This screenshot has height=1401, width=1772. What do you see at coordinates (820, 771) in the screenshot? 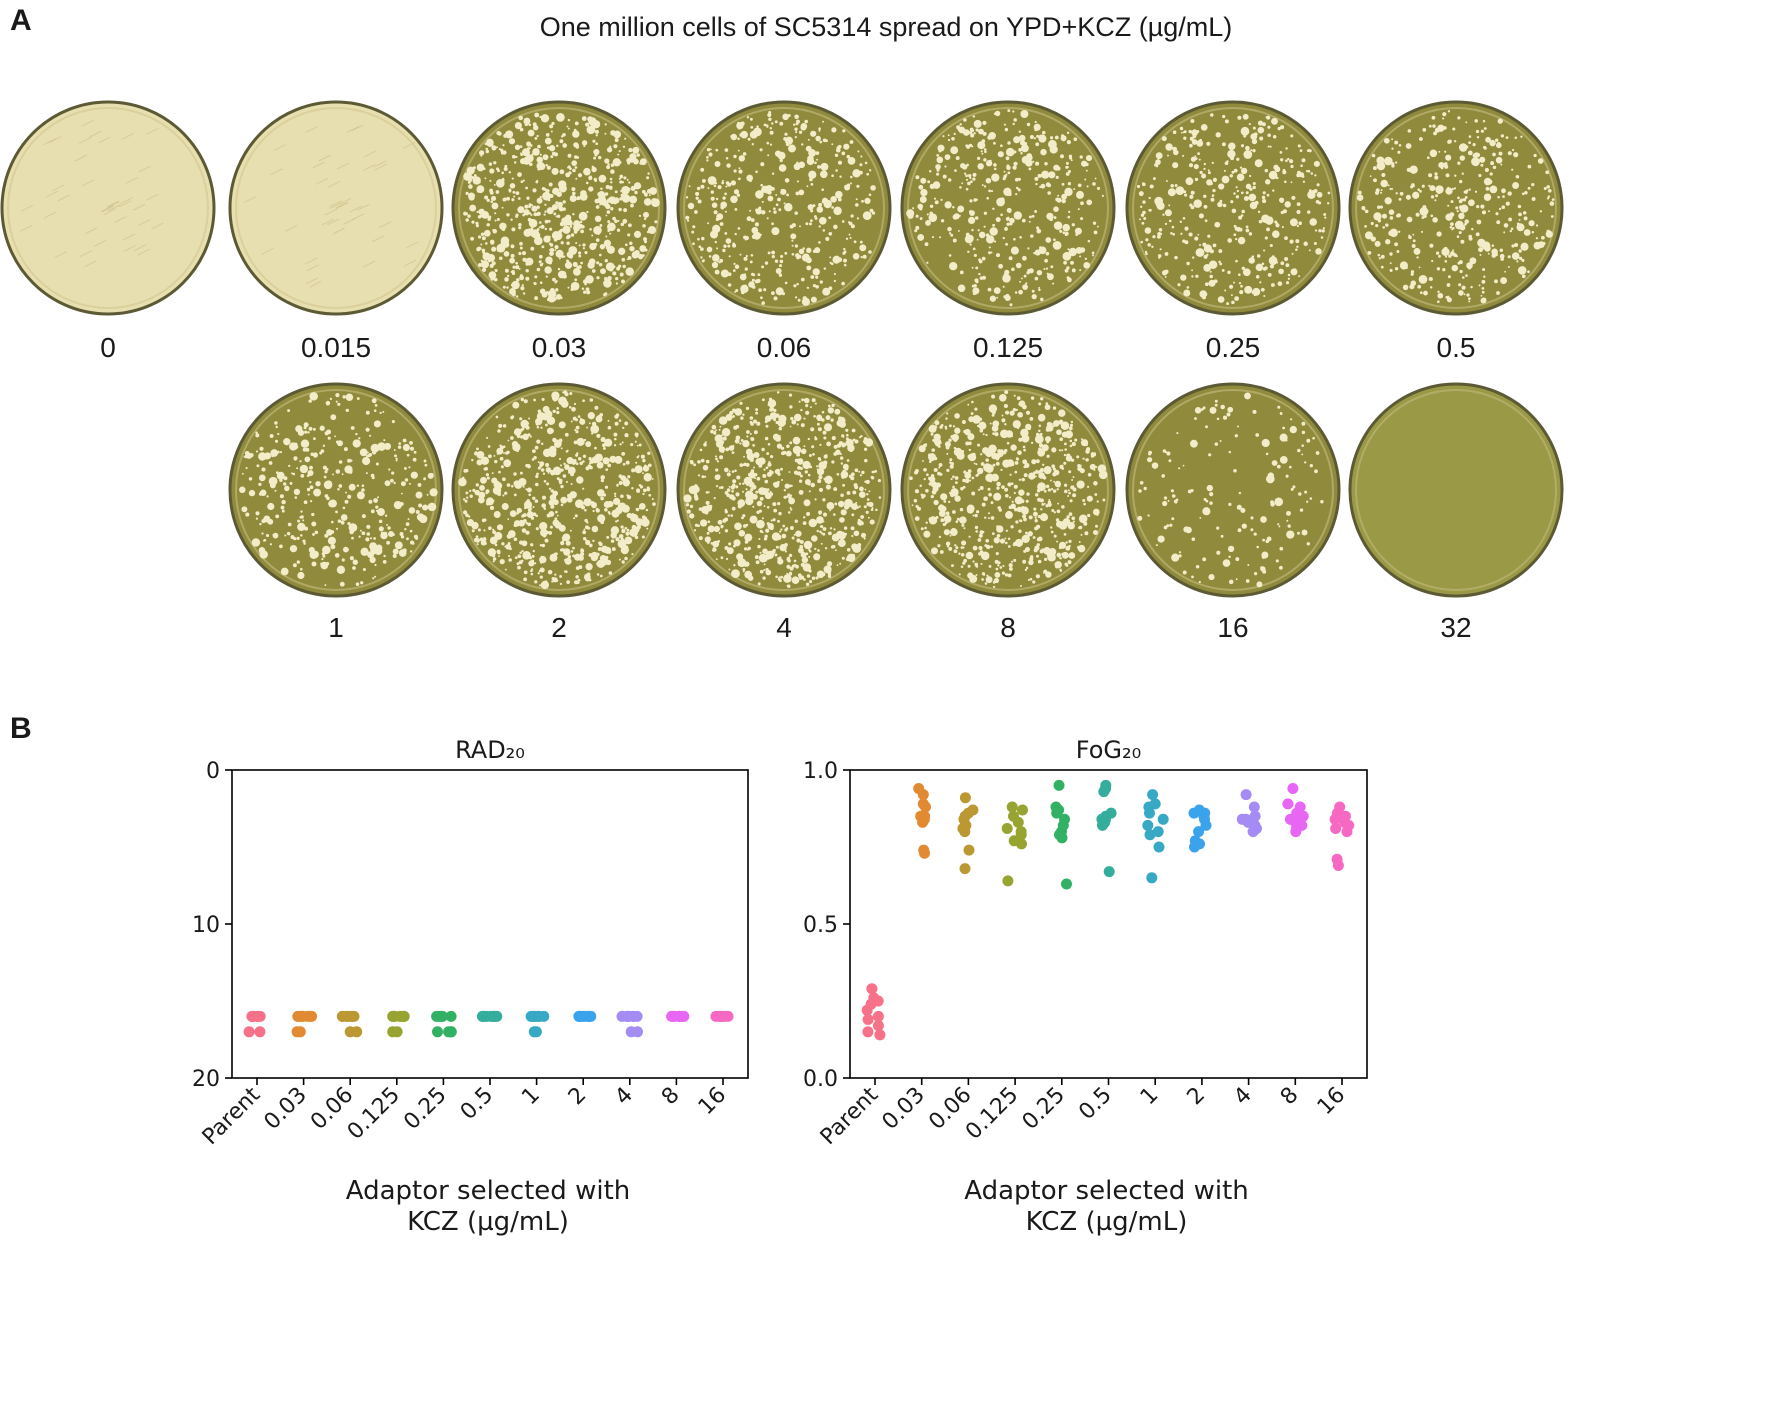
I see `y-tick-label: 1.0` at bounding box center [820, 771].